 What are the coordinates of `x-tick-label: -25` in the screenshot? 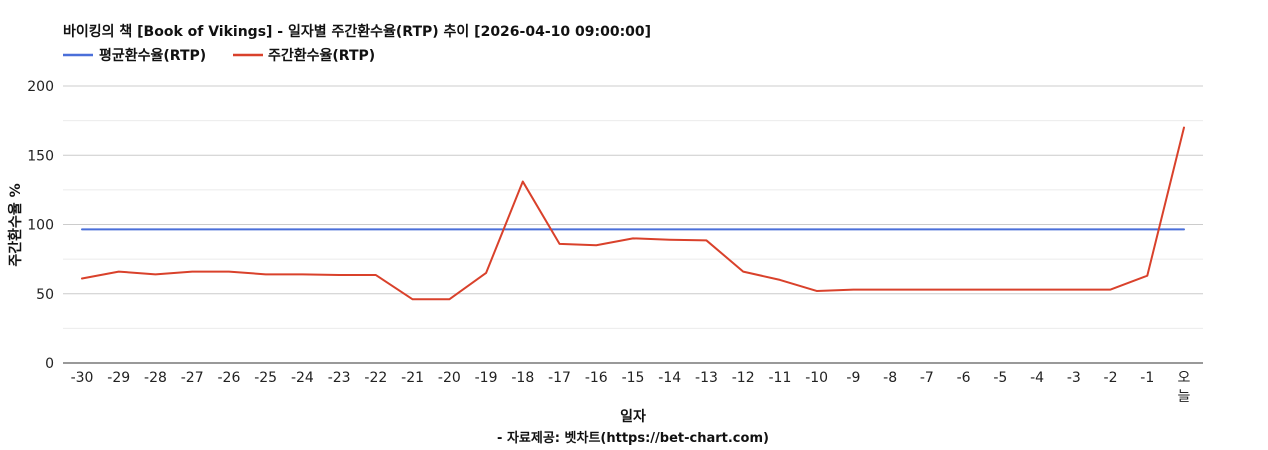 It's located at (265, 378).